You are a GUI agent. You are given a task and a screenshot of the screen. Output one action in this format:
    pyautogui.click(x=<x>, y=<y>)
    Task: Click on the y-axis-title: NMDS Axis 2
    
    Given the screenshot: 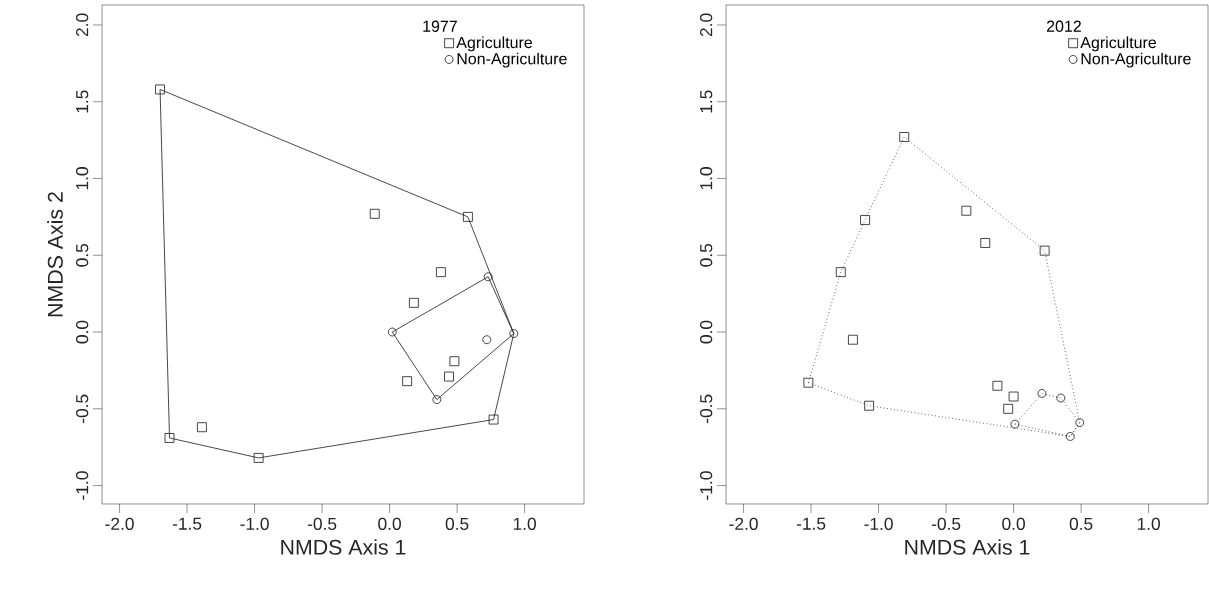 What is the action you would take?
    pyautogui.click(x=55, y=254)
    